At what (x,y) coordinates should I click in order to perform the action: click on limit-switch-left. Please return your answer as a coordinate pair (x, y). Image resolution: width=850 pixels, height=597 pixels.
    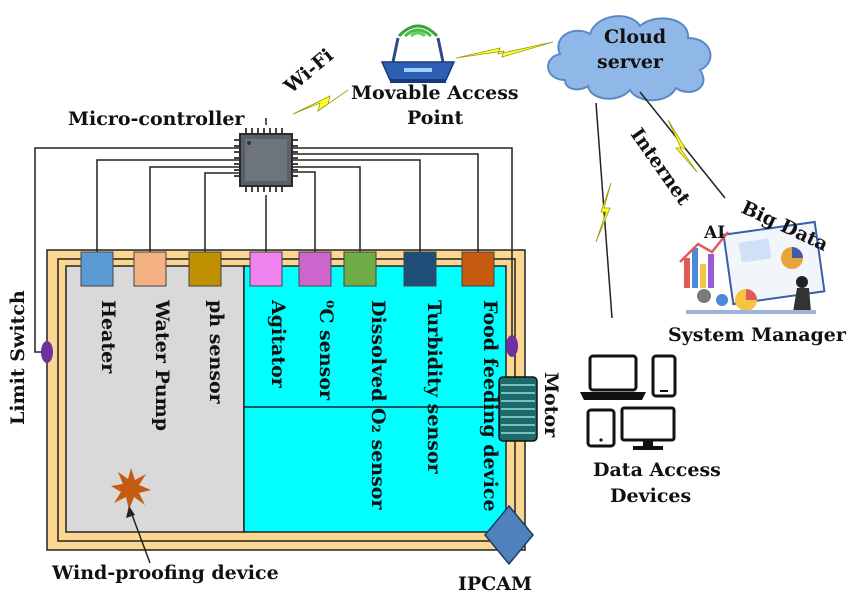
    Looking at the image, I should click on (47, 352).